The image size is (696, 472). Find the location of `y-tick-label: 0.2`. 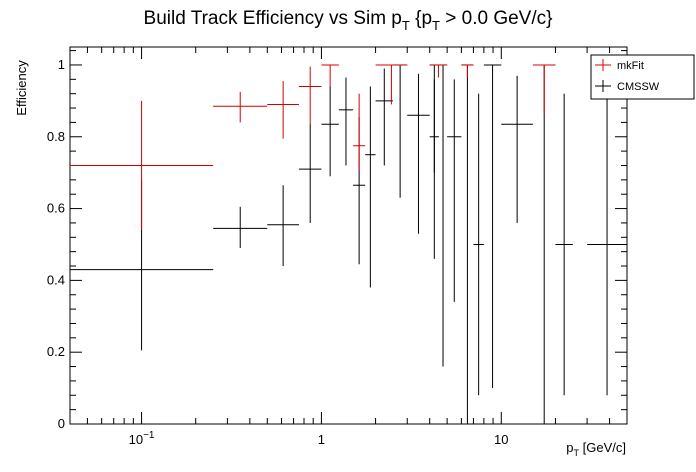

y-tick-label: 0.2 is located at coordinates (56, 351).